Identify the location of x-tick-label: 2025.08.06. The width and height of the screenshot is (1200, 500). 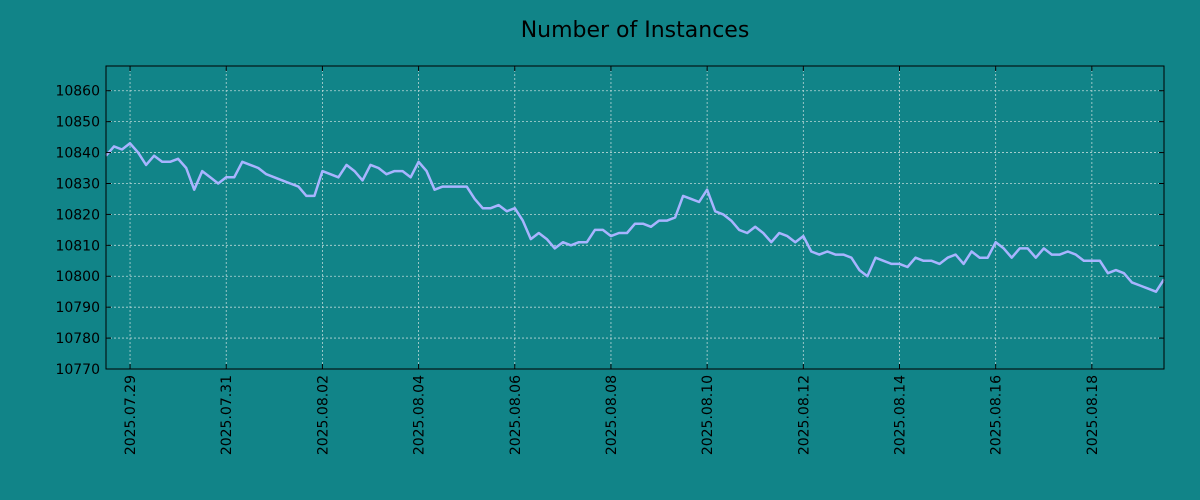
(516, 415).